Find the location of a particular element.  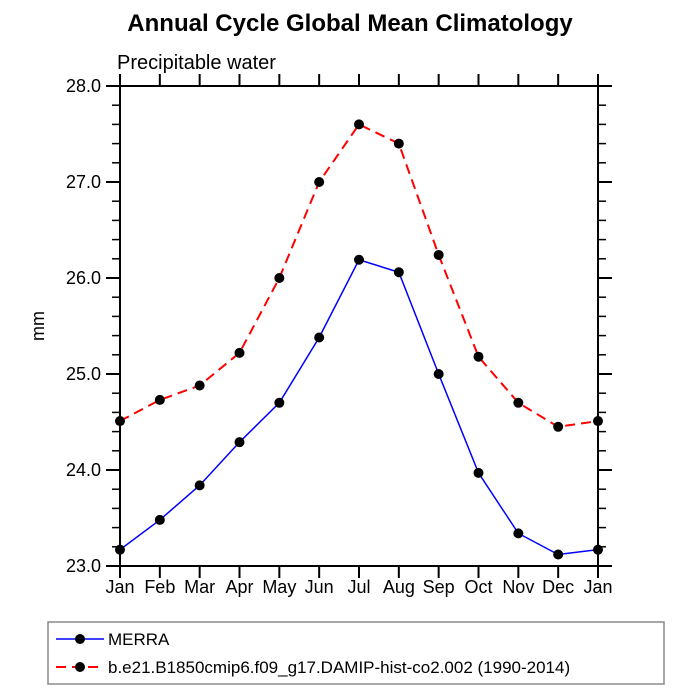

chart-subtitle: Precipitable water is located at coordinates (196, 63).